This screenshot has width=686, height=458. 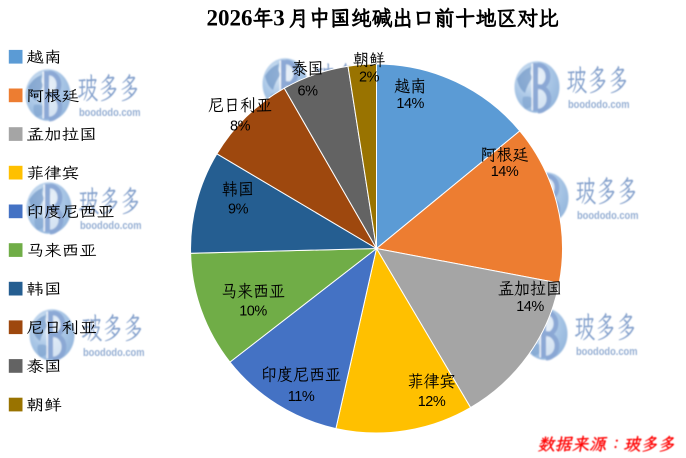 What do you see at coordinates (279, 18) in the screenshot?
I see `svg-text: 3` at bounding box center [279, 18].